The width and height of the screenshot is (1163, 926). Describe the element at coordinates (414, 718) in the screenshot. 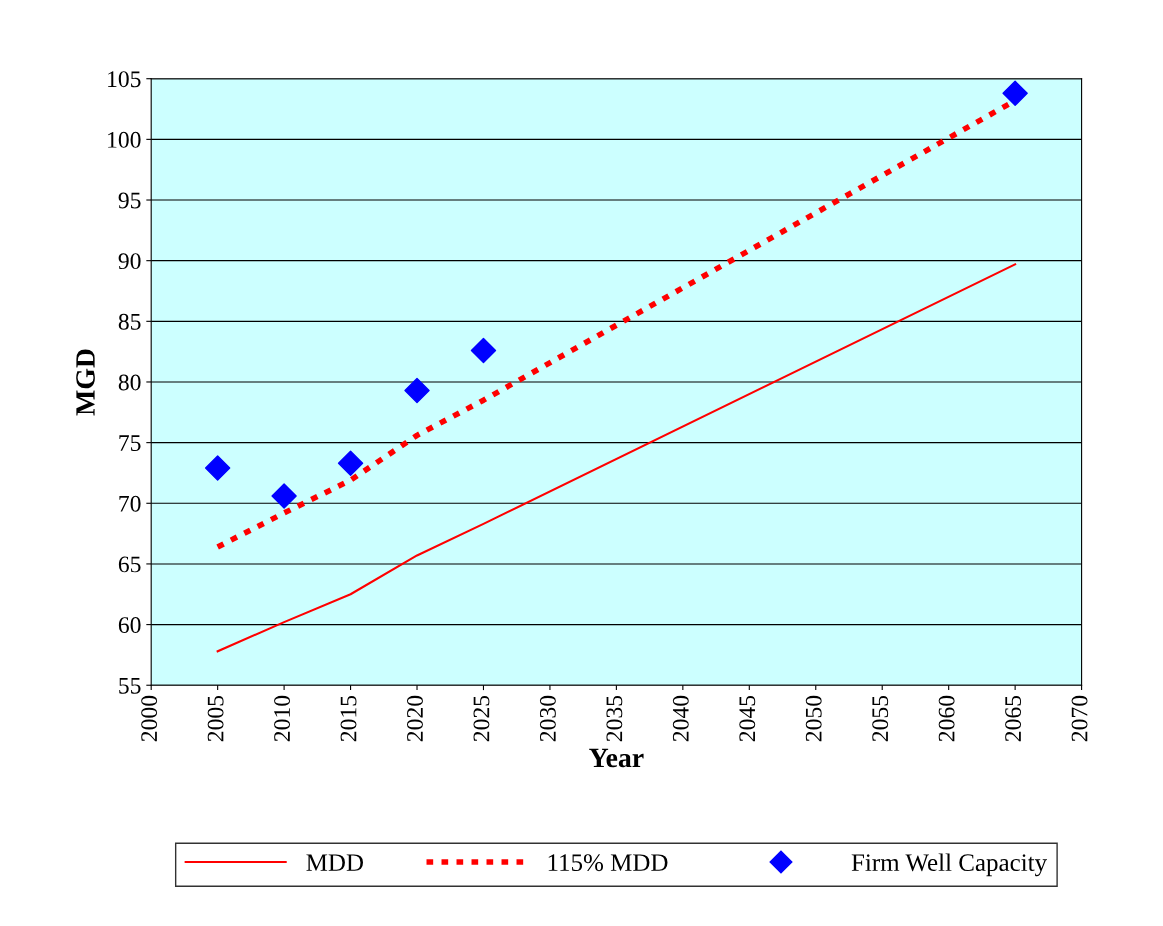

I see `x-tick-label: 2020` at that location.